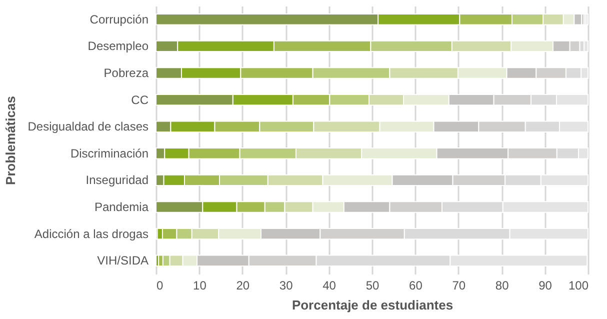 Image resolution: width=607 pixels, height=319 pixels. Describe the element at coordinates (126, 73) in the screenshot. I see `y-tick-label: Pobreza` at that location.